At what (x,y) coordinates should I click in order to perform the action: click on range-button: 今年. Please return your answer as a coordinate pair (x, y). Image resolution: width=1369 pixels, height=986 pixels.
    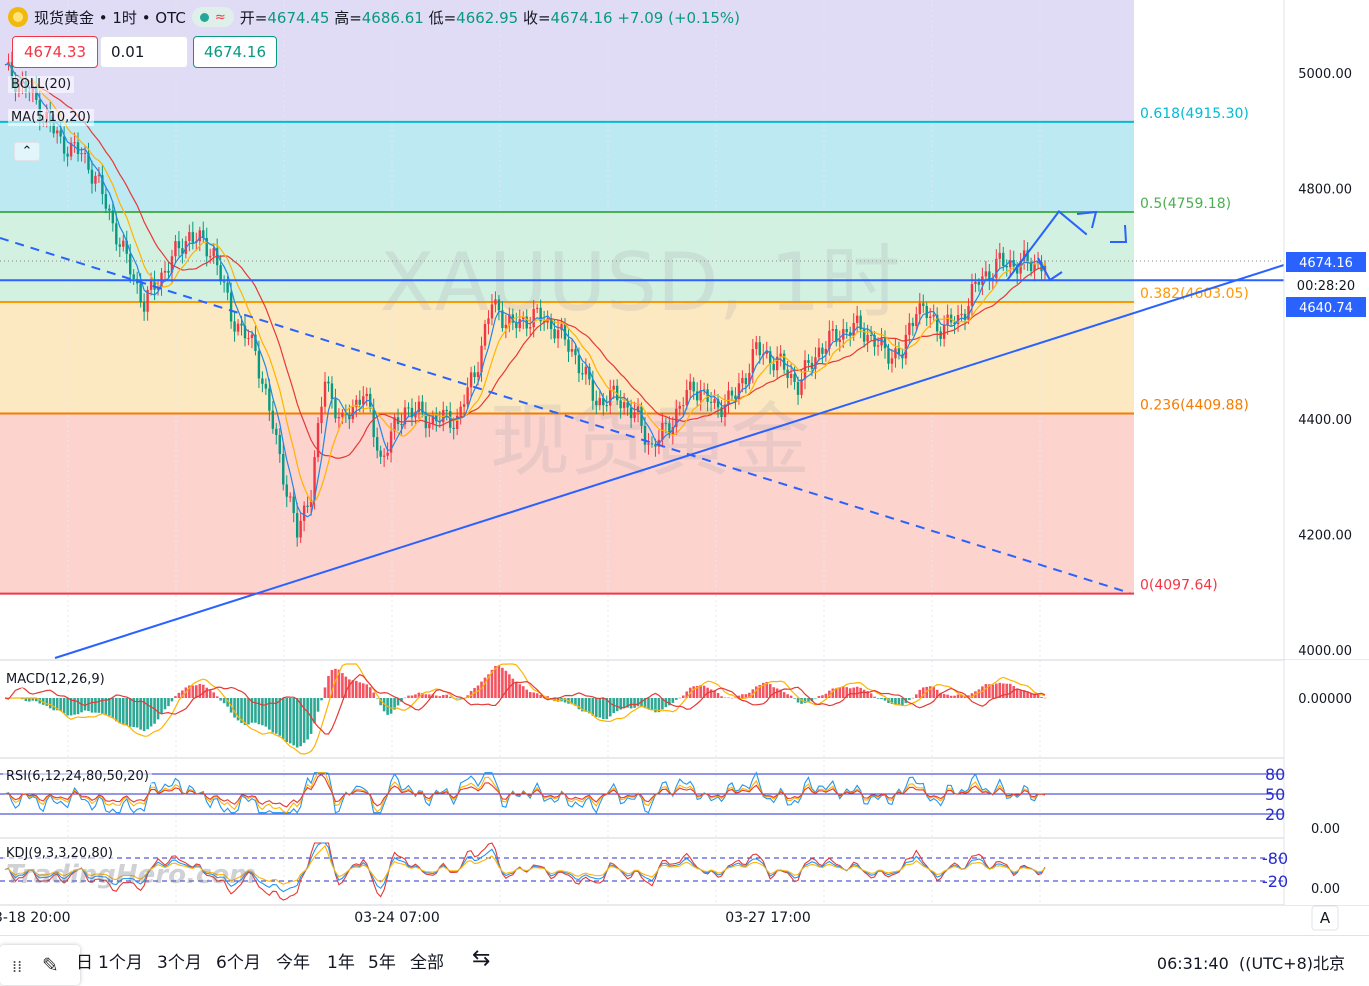
    Looking at the image, I should click on (293, 963).